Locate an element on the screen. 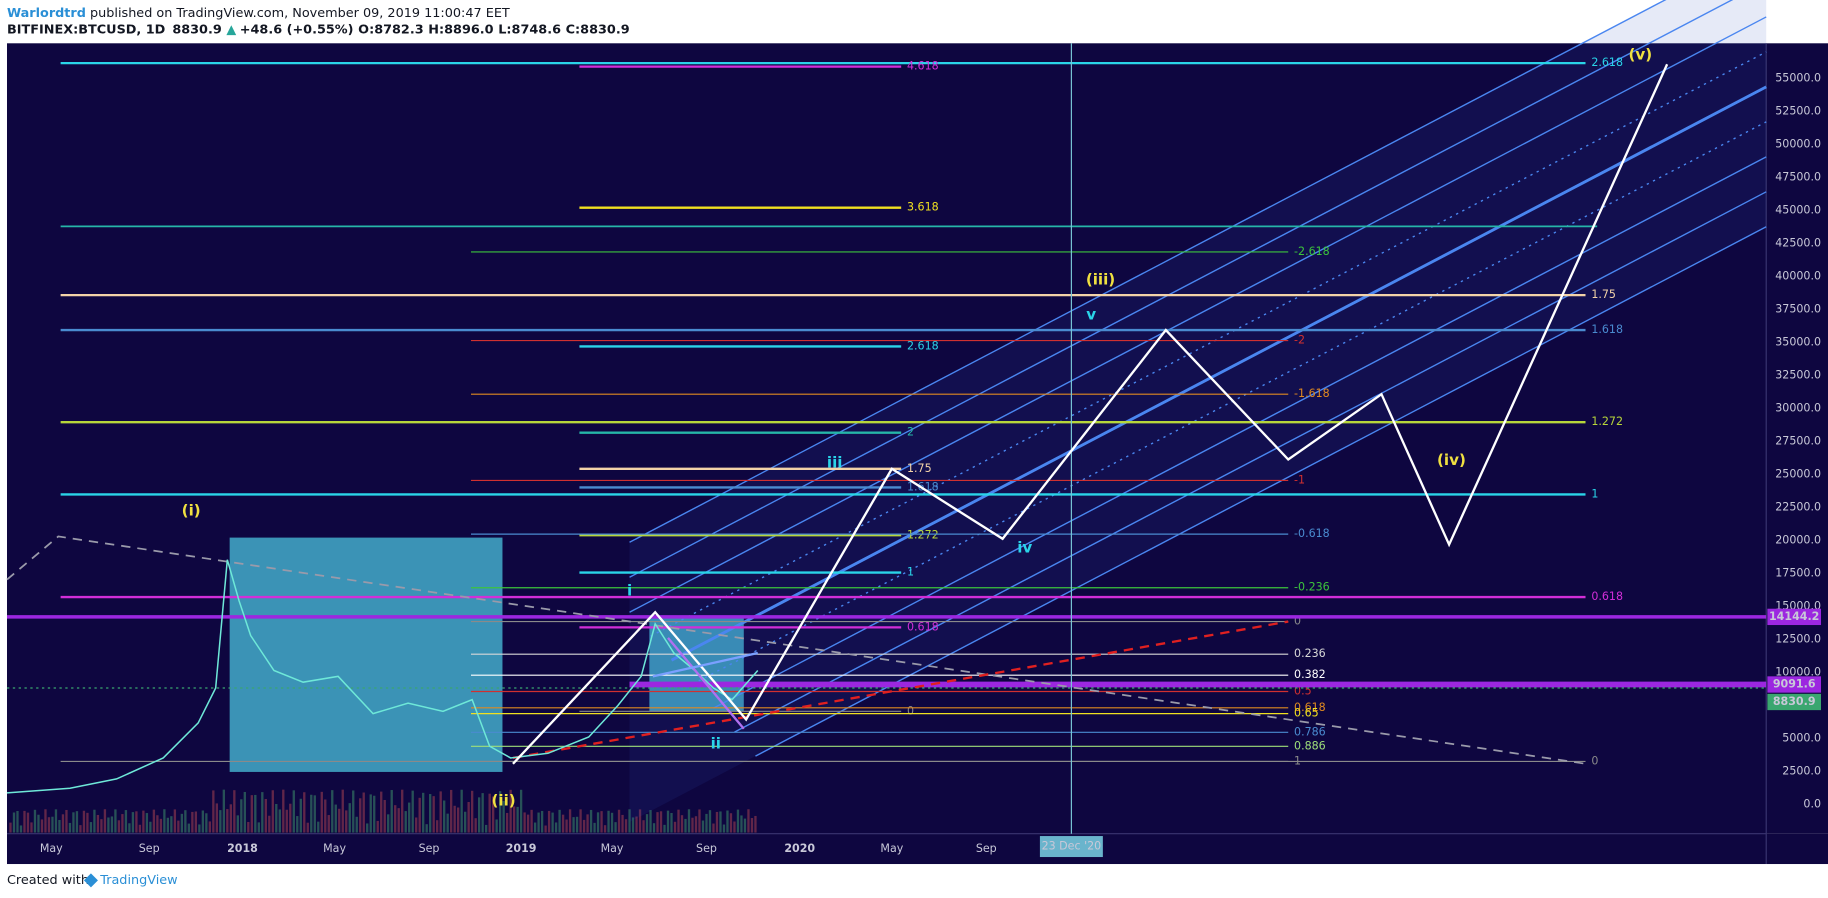  up-arrow: ▲ is located at coordinates (231, 29).